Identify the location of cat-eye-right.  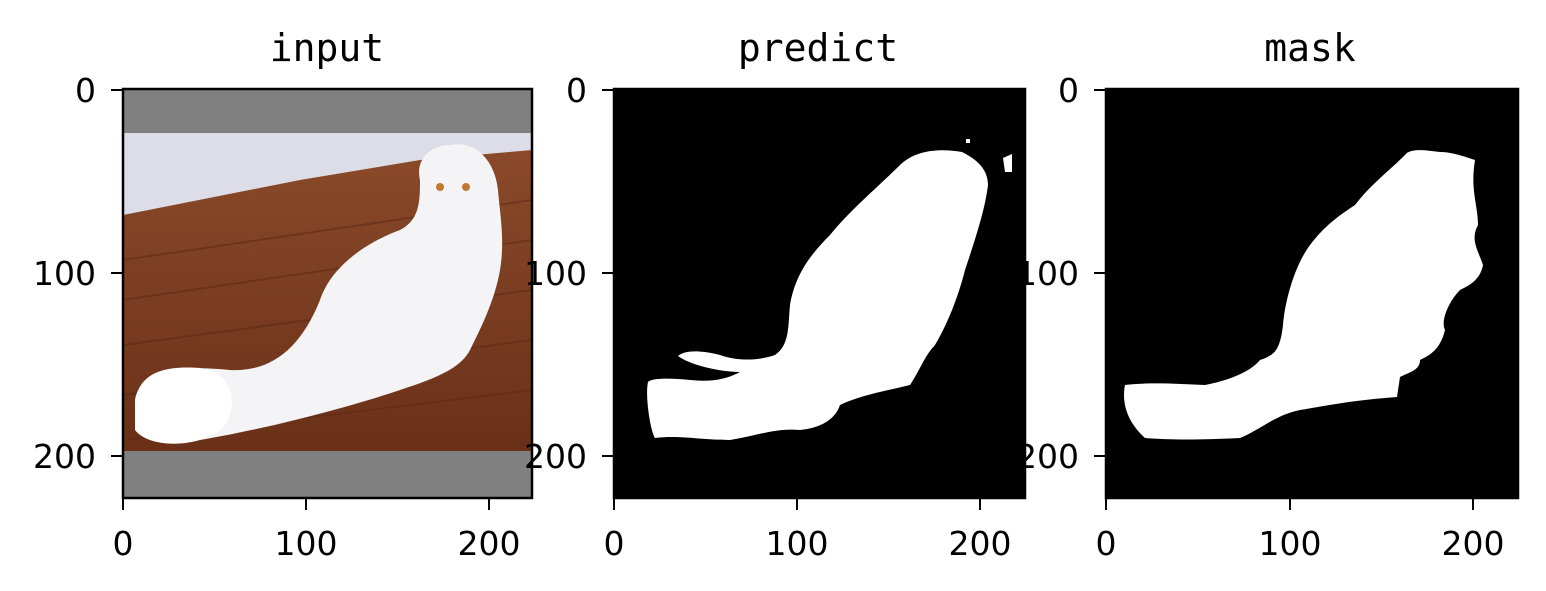
(466, 187).